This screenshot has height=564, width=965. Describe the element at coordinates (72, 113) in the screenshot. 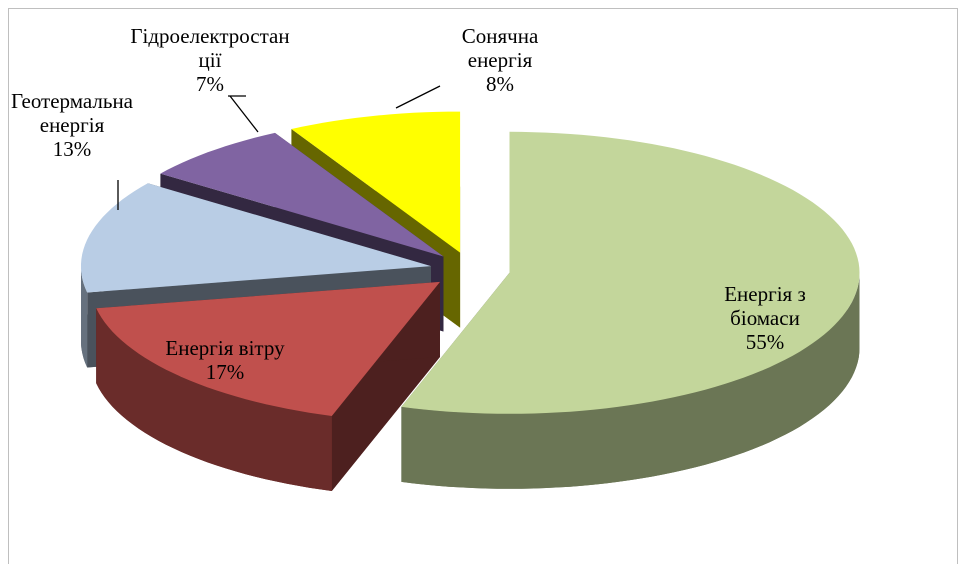

I see `slice-name: Геотермальна енергія` at that location.